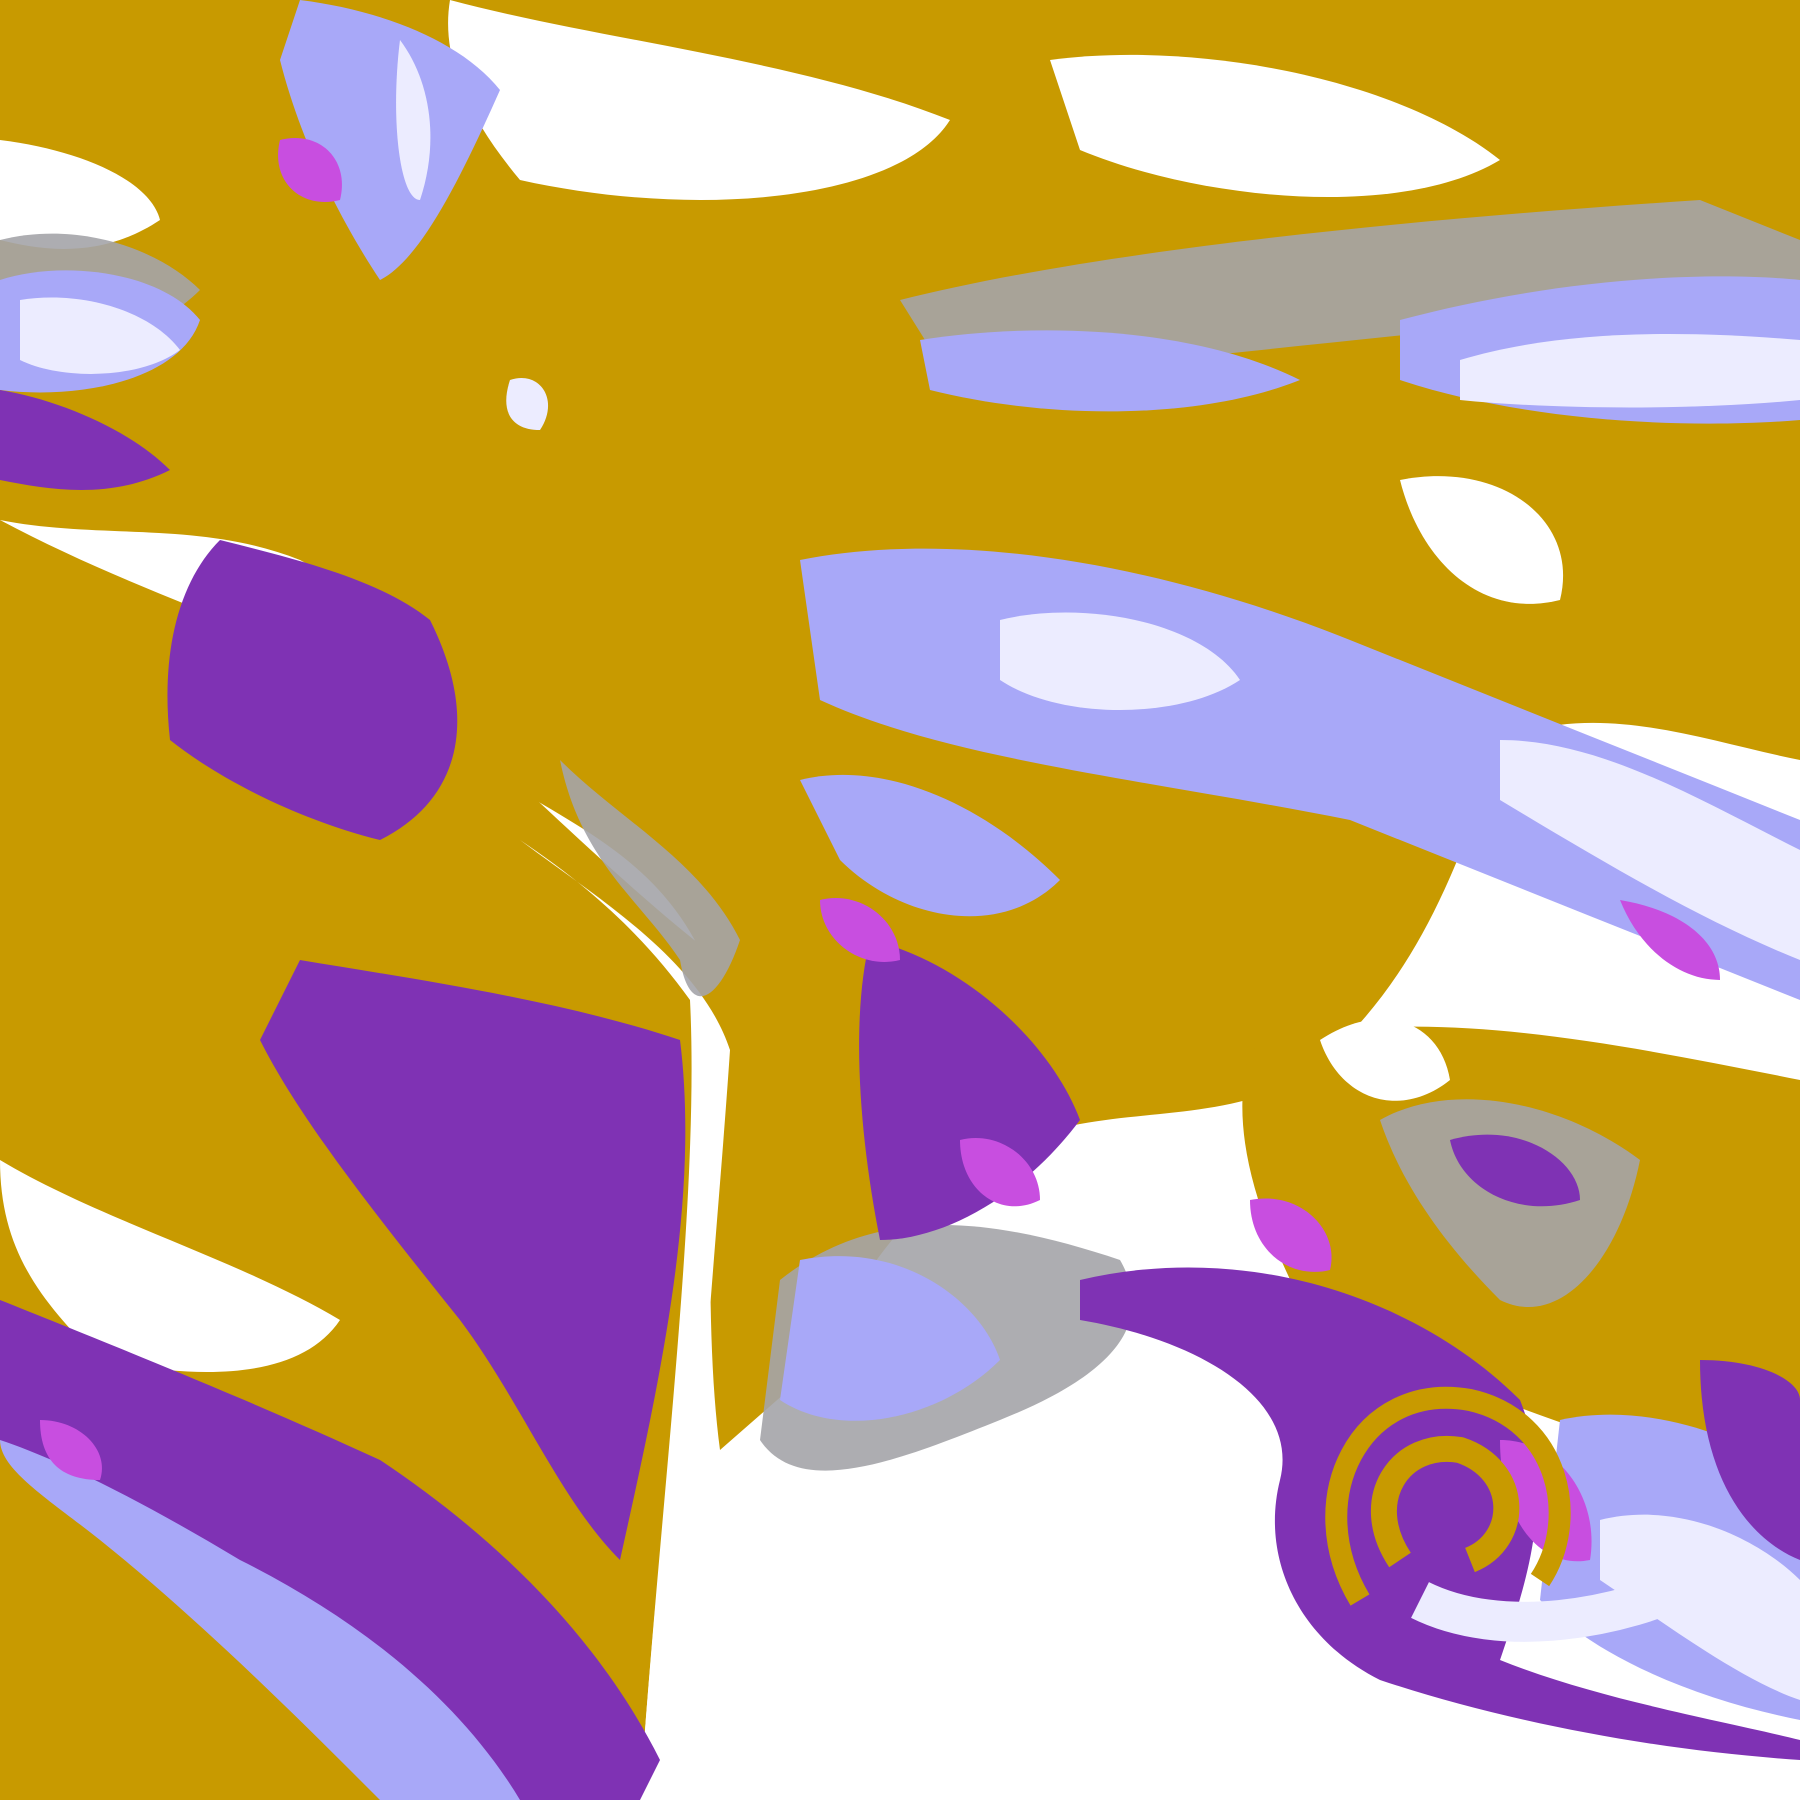  What do you see at coordinates (1517, 1514) in the screenshot?
I see `cyclone-spiral` at bounding box center [1517, 1514].